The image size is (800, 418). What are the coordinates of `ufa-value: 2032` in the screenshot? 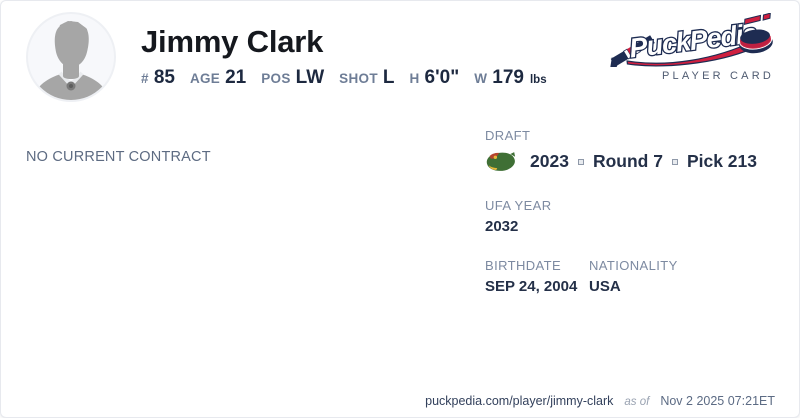 It's located at (502, 226).